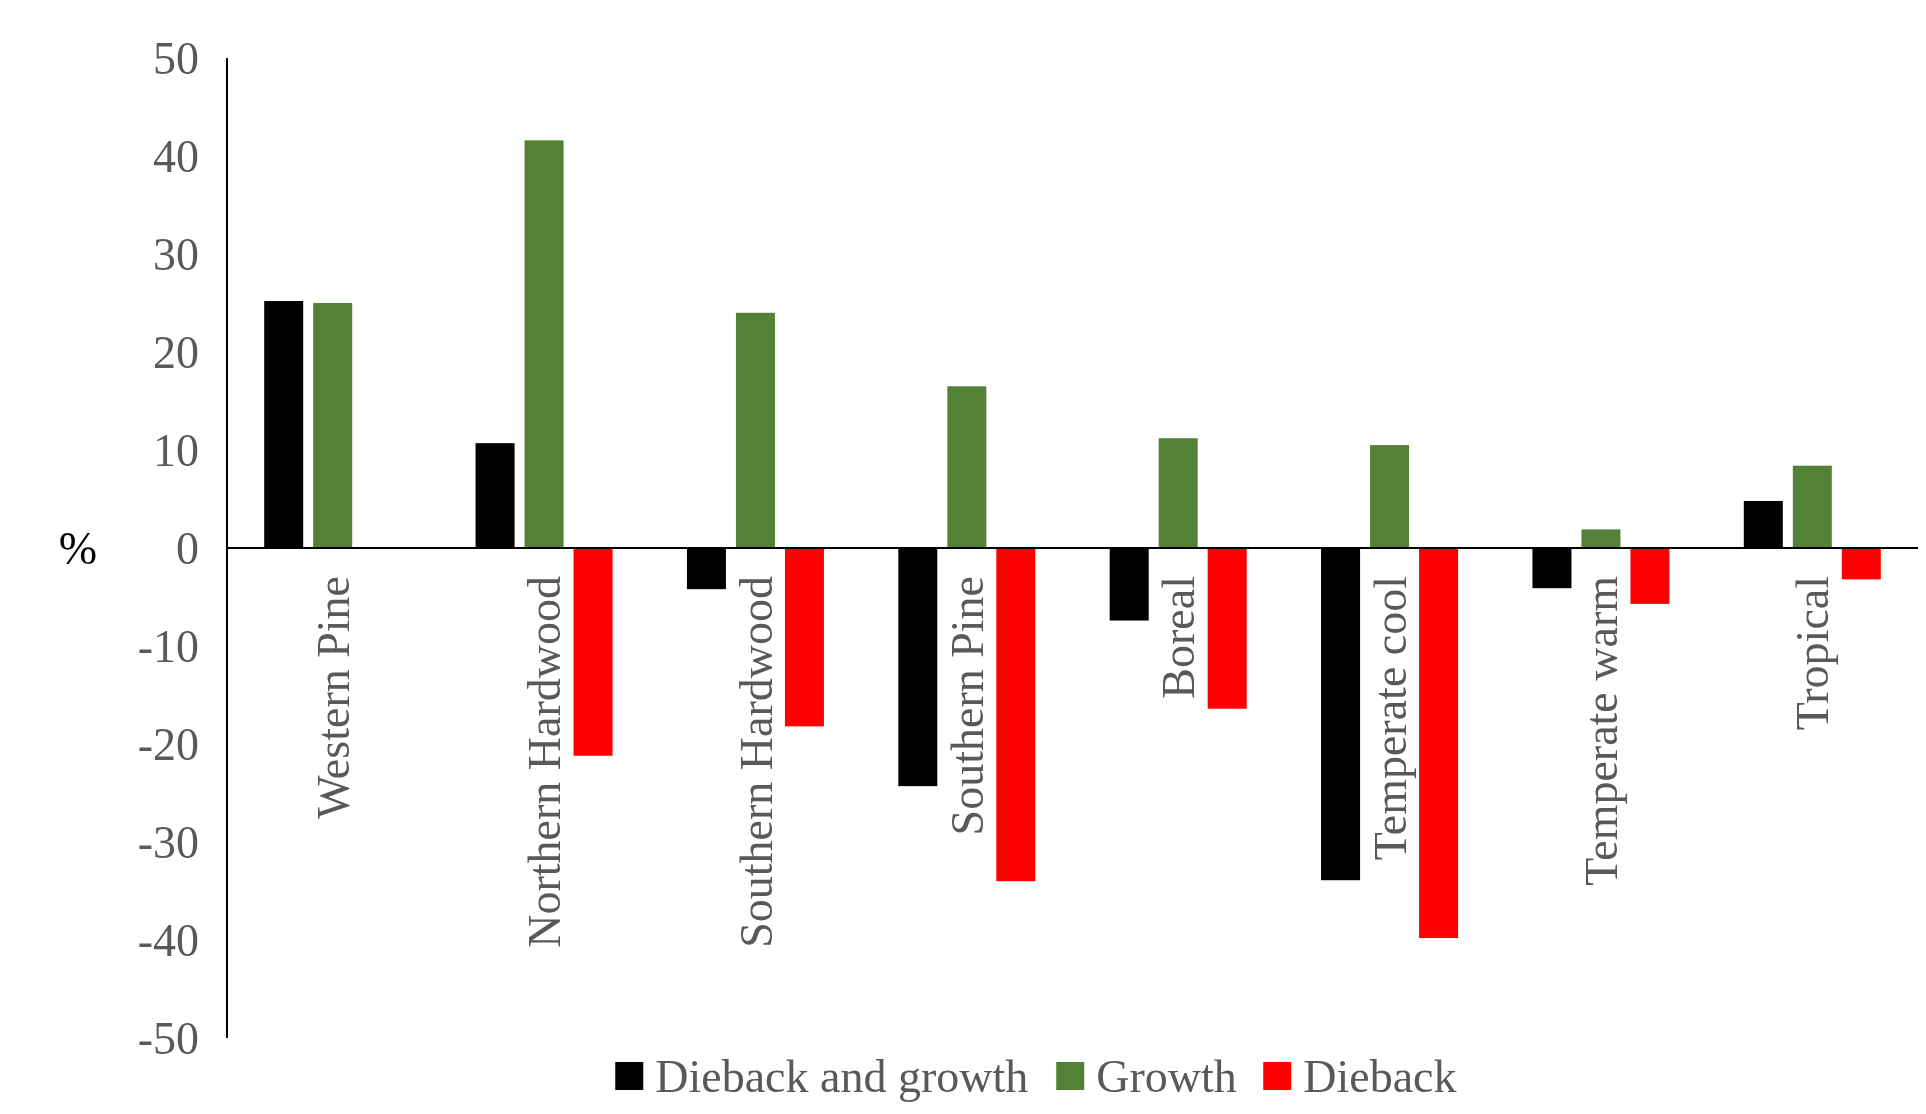 The width and height of the screenshot is (1926, 1114). I want to click on y-tick-label: 20, so click(176, 353).